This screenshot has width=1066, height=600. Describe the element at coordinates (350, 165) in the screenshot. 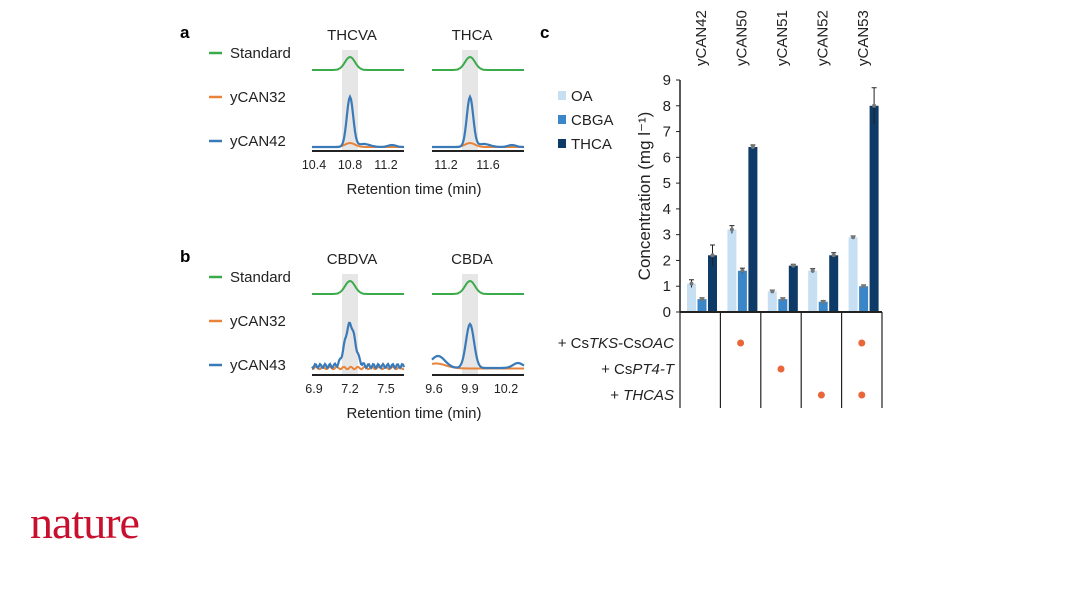

I see `tick-label: 10.8` at that location.